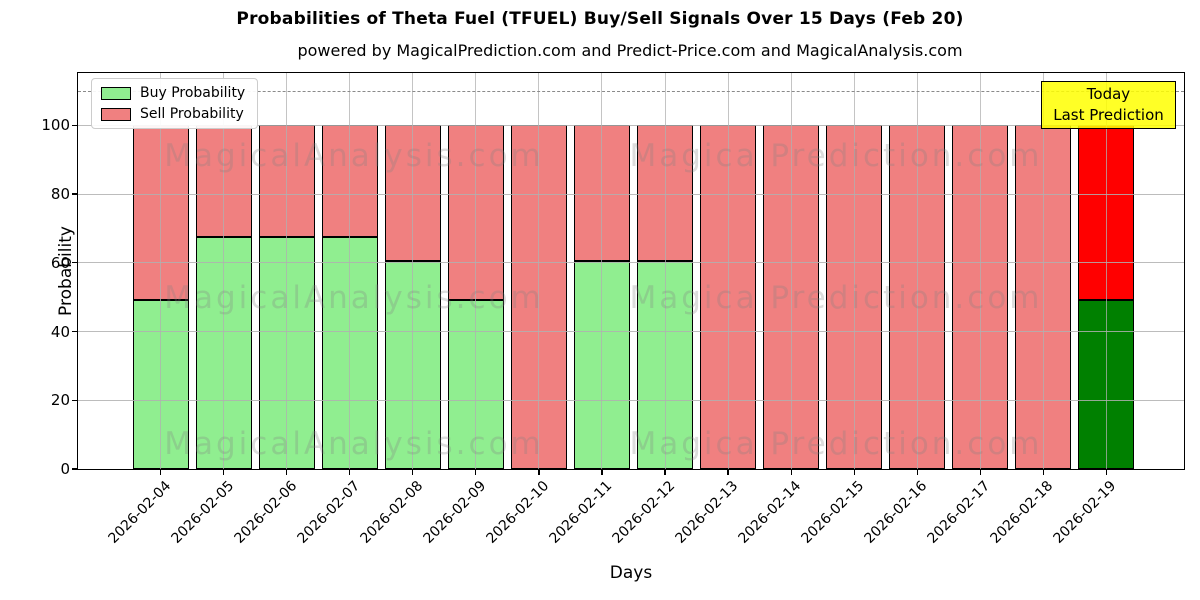  Describe the element at coordinates (175, 103) in the screenshot. I see `legend: Buy Probability Sell Probability` at that location.